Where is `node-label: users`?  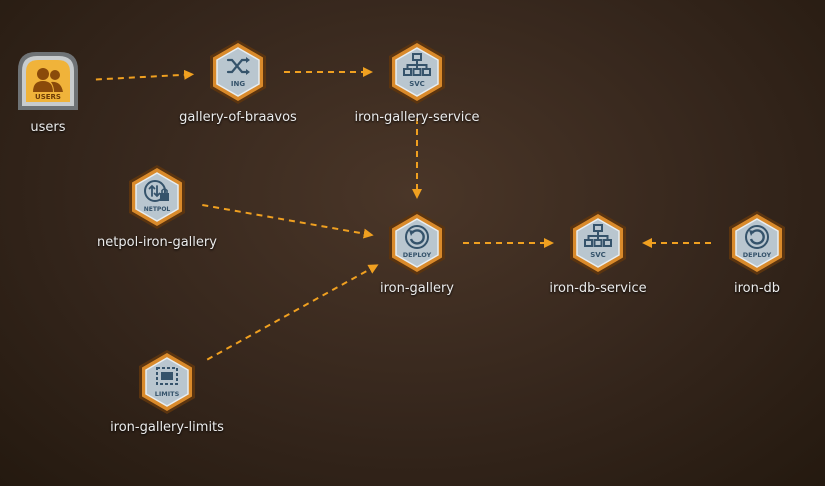 node-label: users is located at coordinates (48, 127).